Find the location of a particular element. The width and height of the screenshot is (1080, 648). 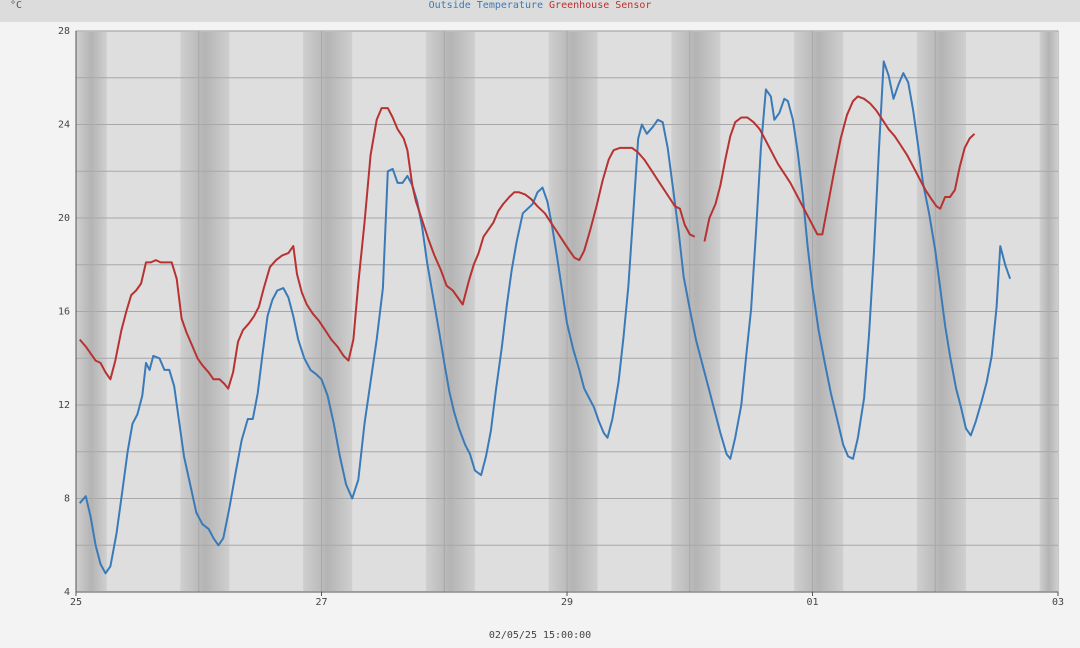

legend-entry-greenhouse-sensor: Greenhouse Sensor is located at coordinates (600, 5).